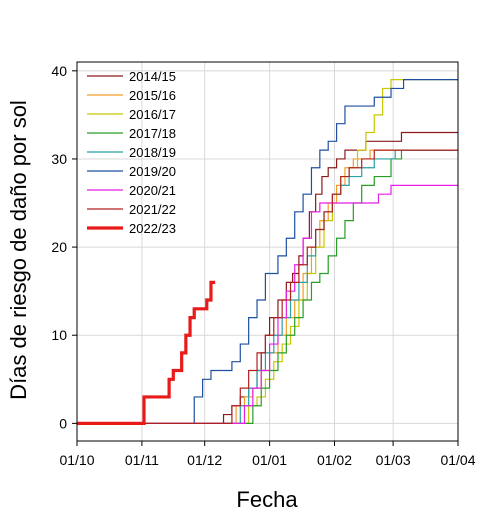  What do you see at coordinates (152, 171) in the screenshot?
I see `legend-label: 2019/20` at bounding box center [152, 171].